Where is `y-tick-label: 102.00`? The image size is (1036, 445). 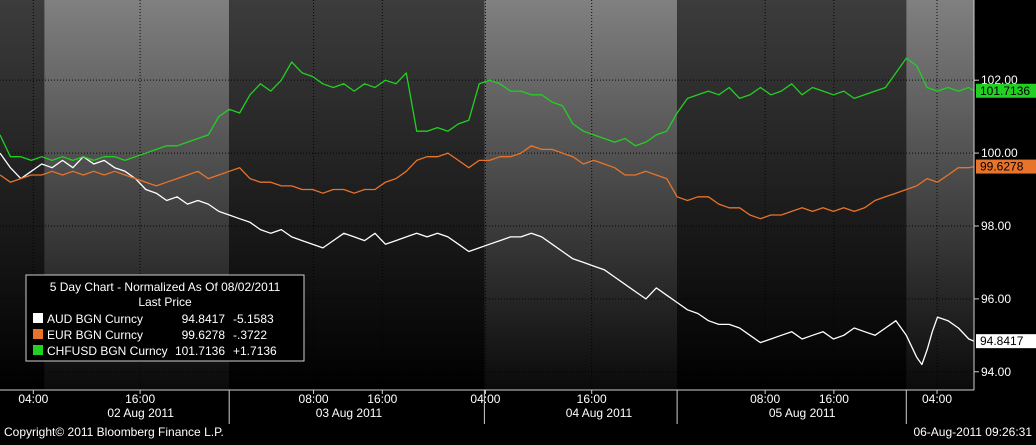
y-tick-label: 102.00 is located at coordinates (999, 80).